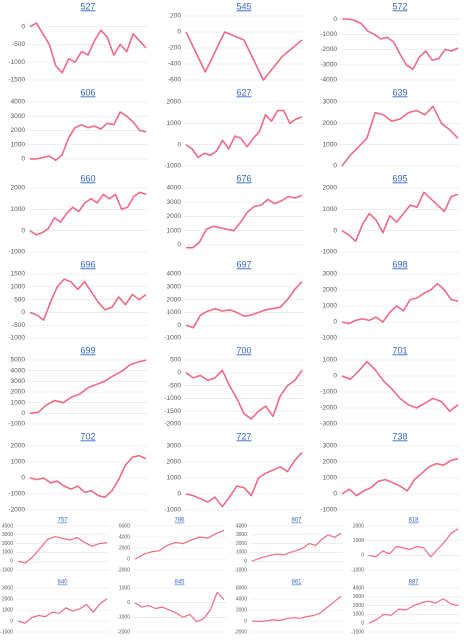 This screenshot has width=469, height=640. I want to click on chart-title: 699, so click(87, 350).